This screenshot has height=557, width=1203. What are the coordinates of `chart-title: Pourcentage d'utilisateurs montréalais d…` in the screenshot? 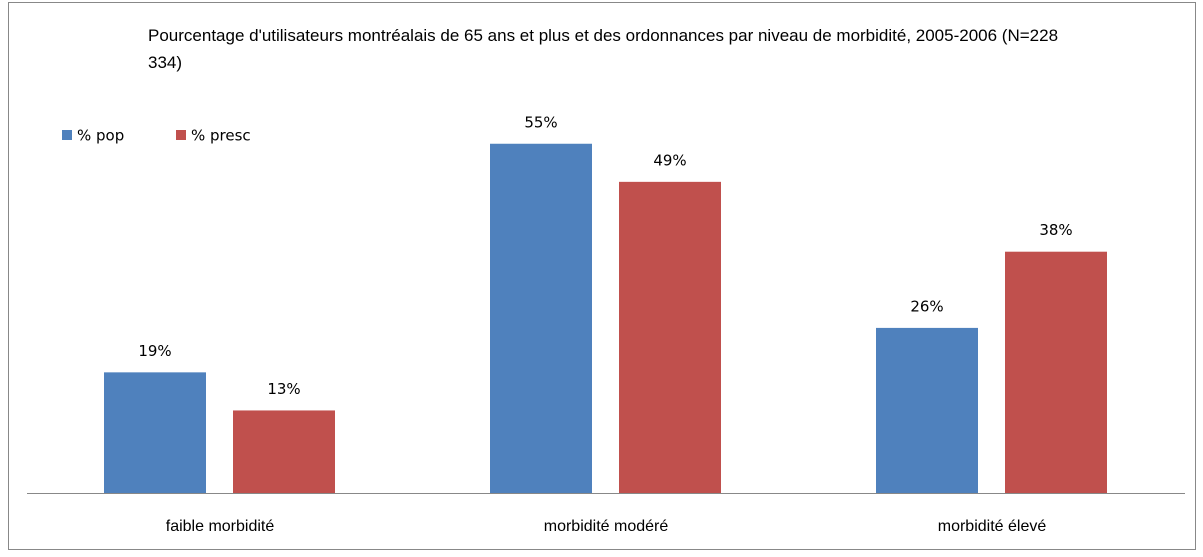 It's located at (603, 49).